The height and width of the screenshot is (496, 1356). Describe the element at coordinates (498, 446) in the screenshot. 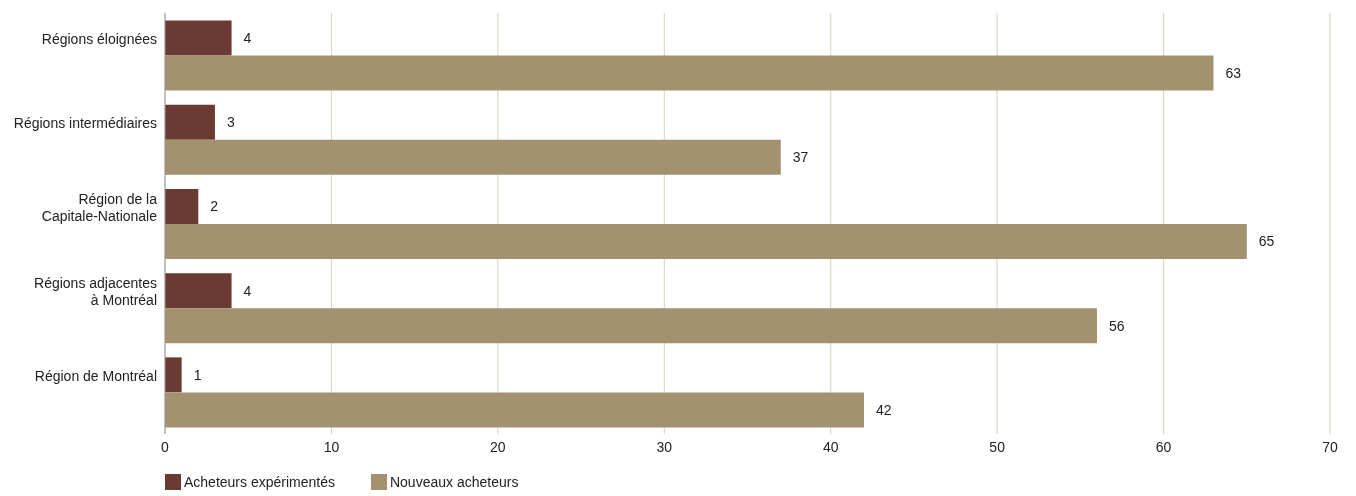

I see `x-tick-label: 20` at that location.